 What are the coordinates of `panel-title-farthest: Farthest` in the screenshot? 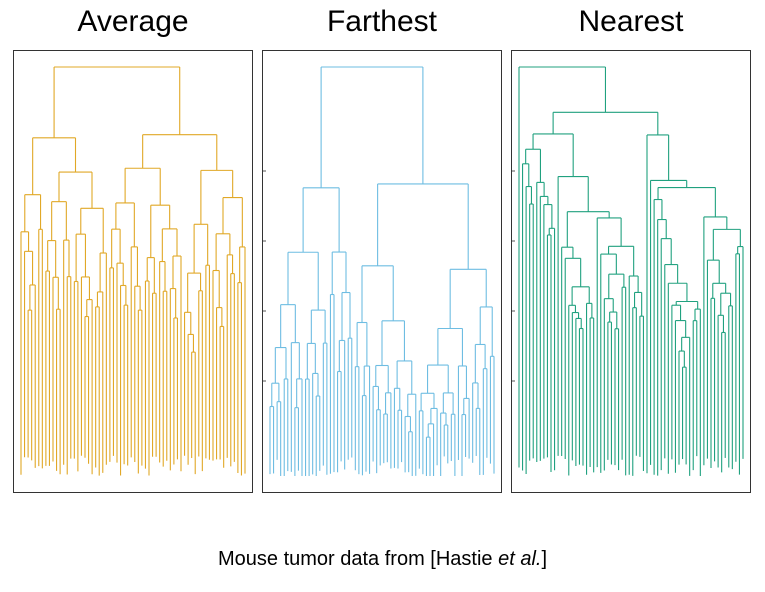 It's located at (382, 21).